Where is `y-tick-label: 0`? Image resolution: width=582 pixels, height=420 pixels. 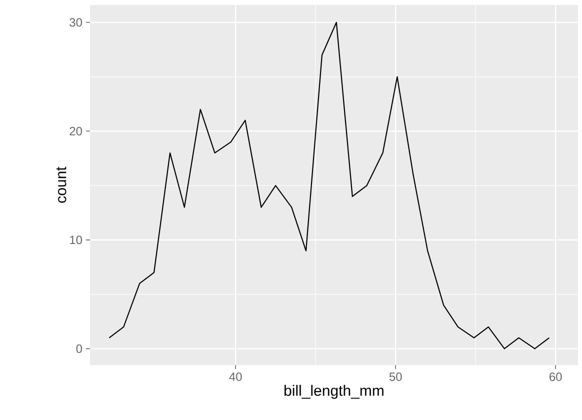 y-tick-label: 0 is located at coordinates (79, 348).